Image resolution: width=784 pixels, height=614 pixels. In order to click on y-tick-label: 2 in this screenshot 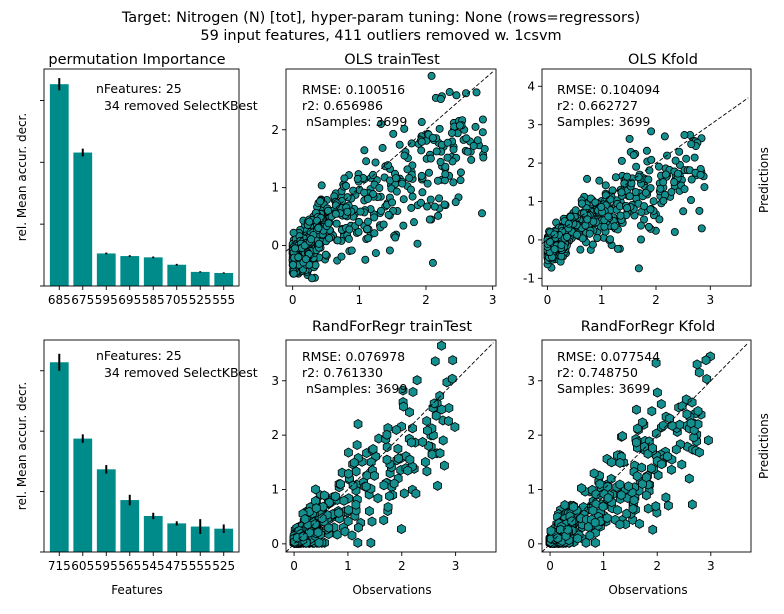, I will do `click(531, 435)`.